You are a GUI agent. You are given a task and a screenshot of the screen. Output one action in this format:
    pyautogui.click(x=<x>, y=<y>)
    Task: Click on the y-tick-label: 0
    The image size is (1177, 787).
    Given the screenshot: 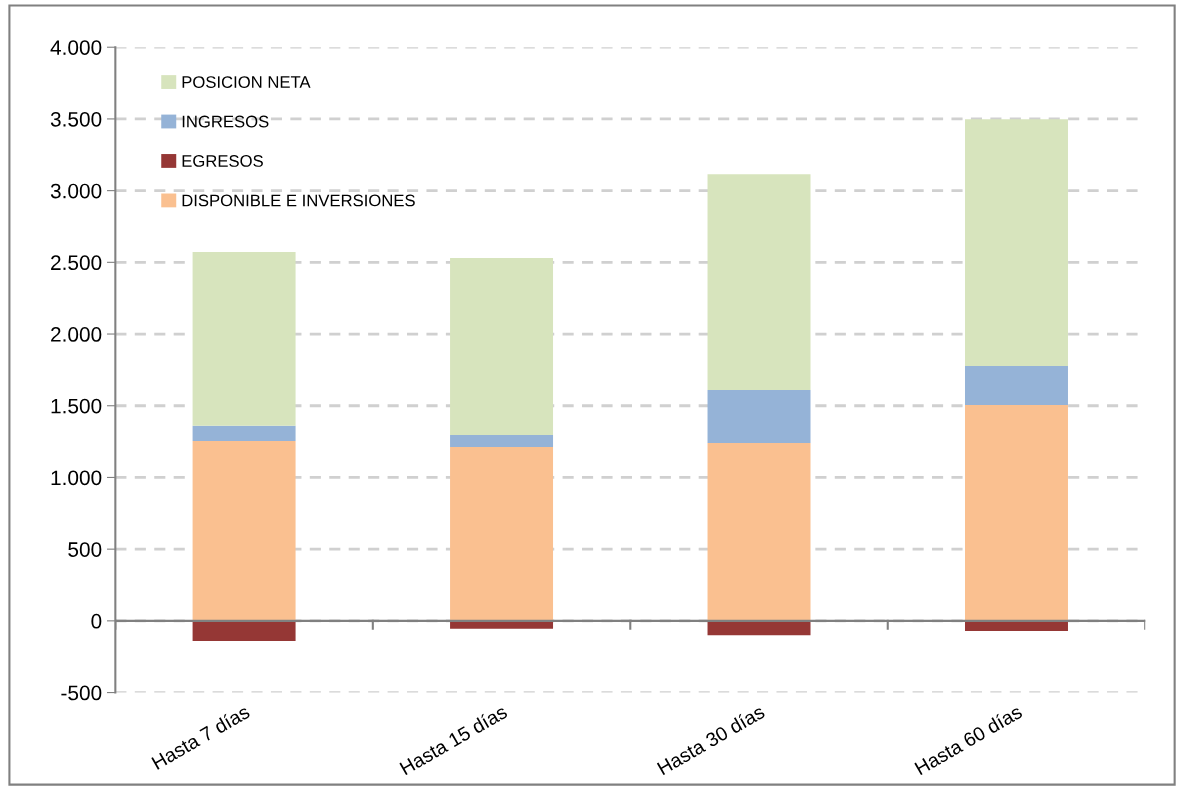 What is the action you would take?
    pyautogui.click(x=96, y=621)
    